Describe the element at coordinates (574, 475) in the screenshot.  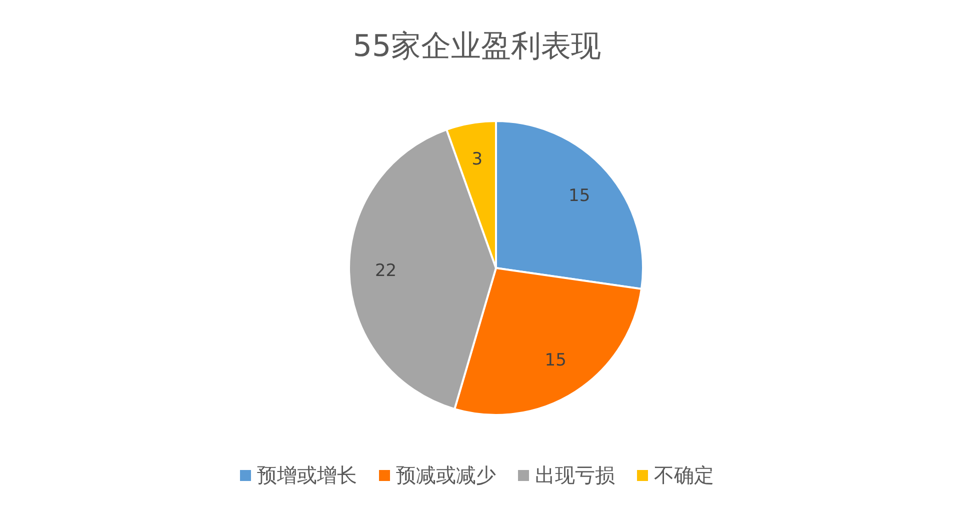
I see `legend-label: 出现亏损` at that location.